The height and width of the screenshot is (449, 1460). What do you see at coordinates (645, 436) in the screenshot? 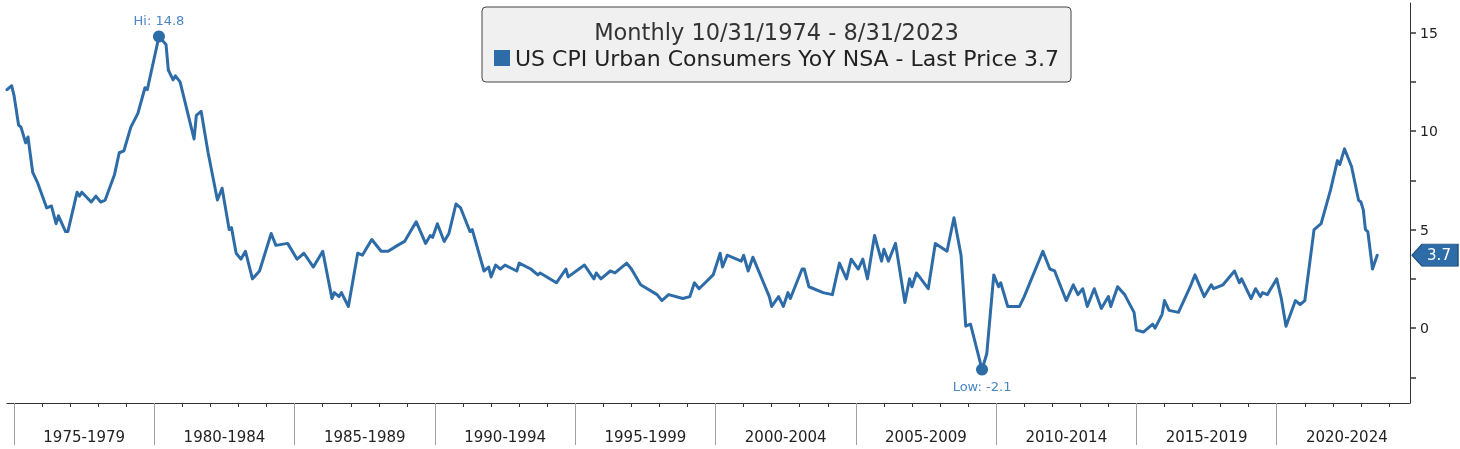
I see `x-tick-label: 1995-1999` at bounding box center [645, 436].